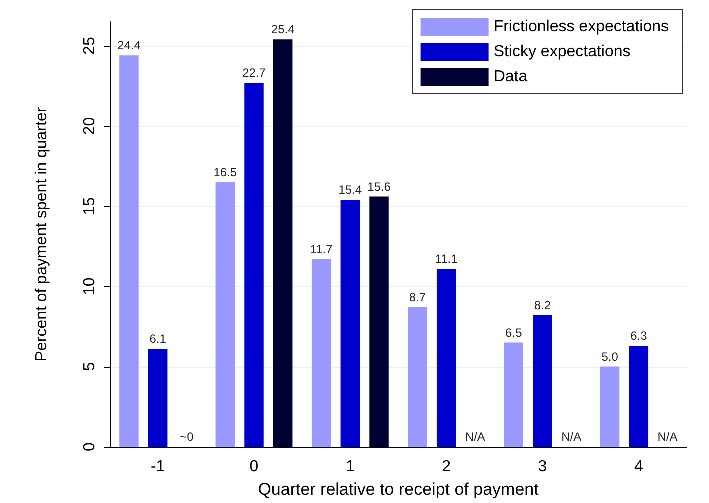  I want to click on data-label: 16.5, so click(226, 172).